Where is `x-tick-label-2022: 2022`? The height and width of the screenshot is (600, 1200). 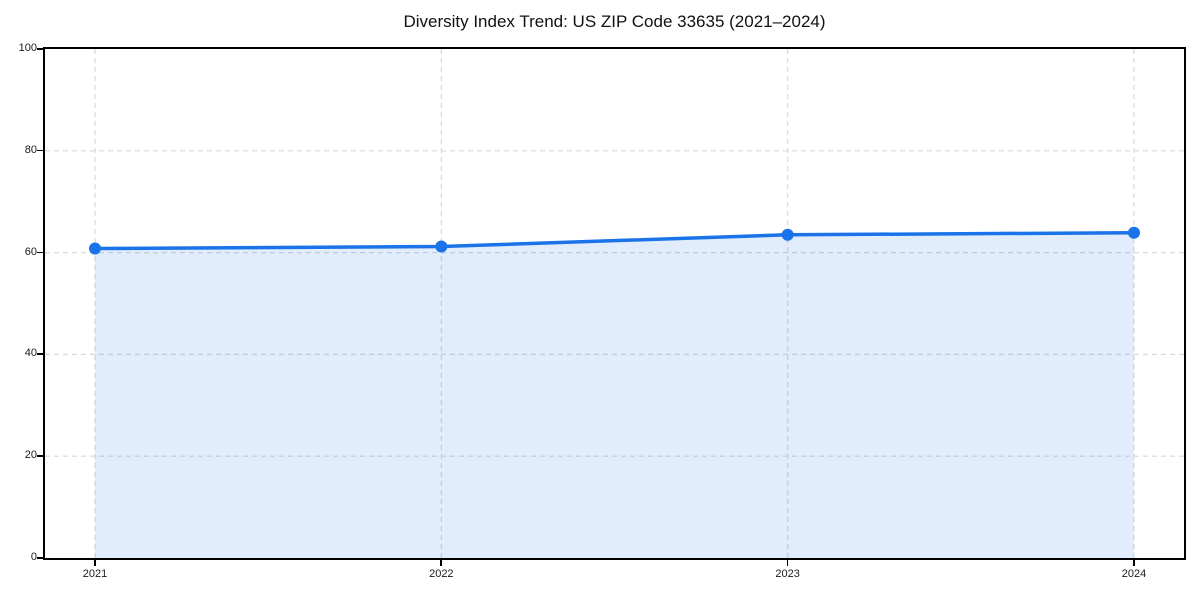 x-tick-label-2022: 2022 is located at coordinates (441, 574).